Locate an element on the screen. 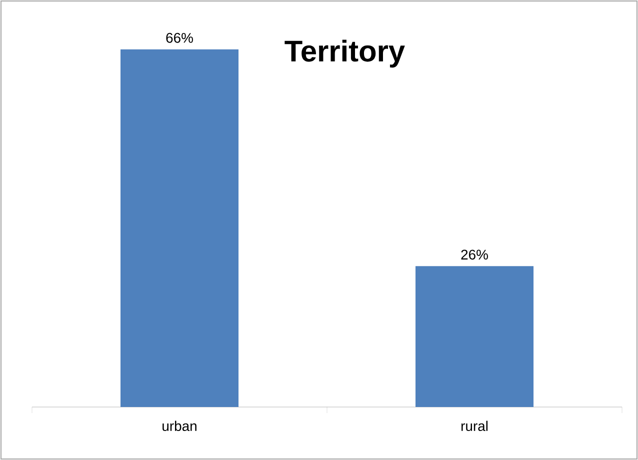  x-tick-label: rural is located at coordinates (474, 426).